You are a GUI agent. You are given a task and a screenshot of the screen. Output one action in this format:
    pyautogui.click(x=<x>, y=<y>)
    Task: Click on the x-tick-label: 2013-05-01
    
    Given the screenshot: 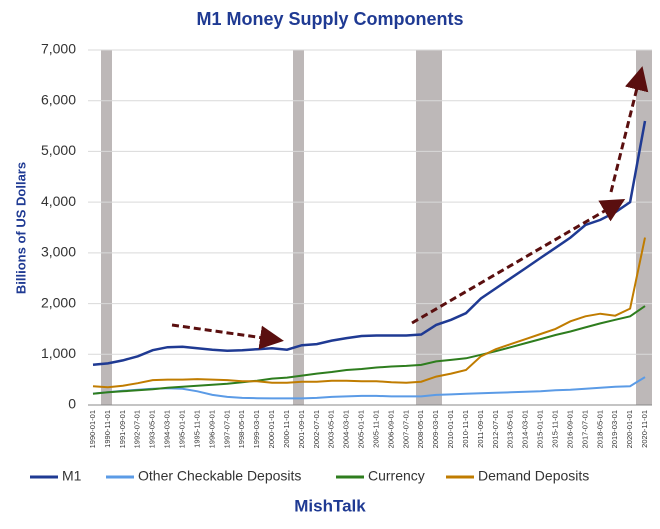 What is the action you would take?
    pyautogui.click(x=510, y=429)
    